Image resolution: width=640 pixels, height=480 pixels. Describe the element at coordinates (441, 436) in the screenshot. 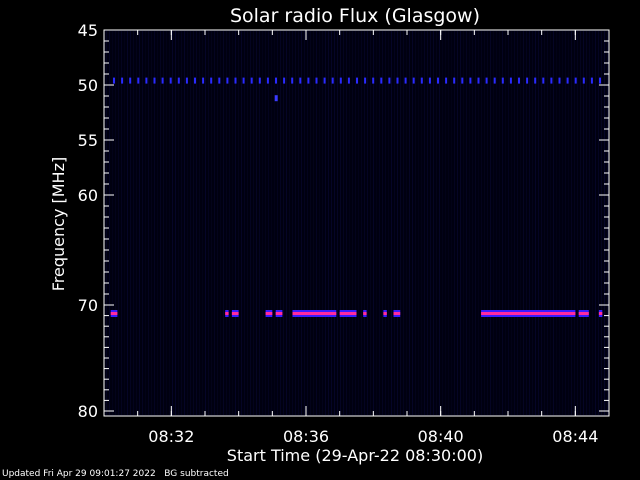

I see `x-tick-label: 08:40` at that location.